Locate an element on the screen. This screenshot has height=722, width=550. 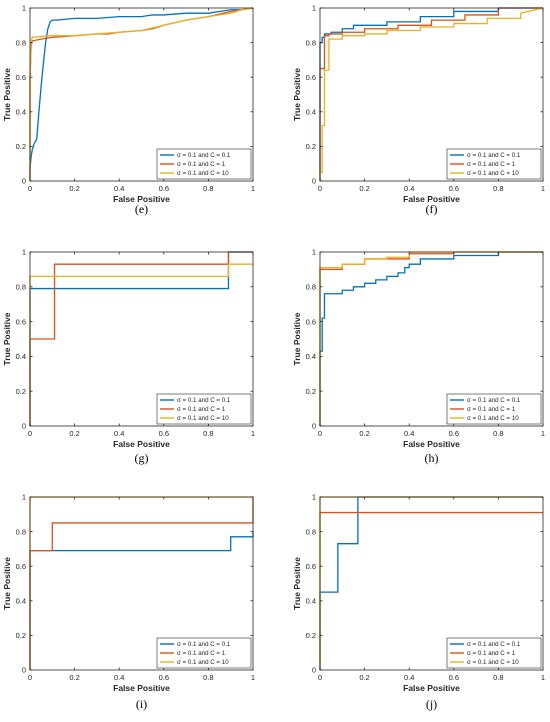
series-line-c1 is located at coordinates (431, 94).